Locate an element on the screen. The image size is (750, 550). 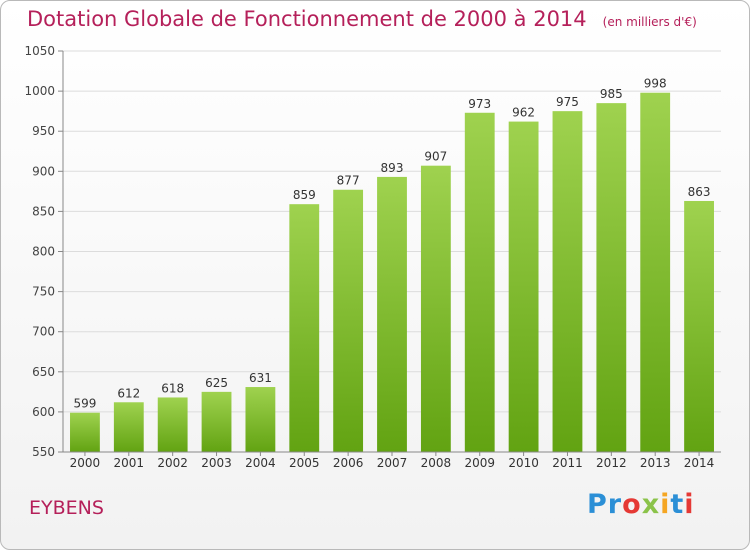
bar-value-label: 962 is located at coordinates (523, 113).